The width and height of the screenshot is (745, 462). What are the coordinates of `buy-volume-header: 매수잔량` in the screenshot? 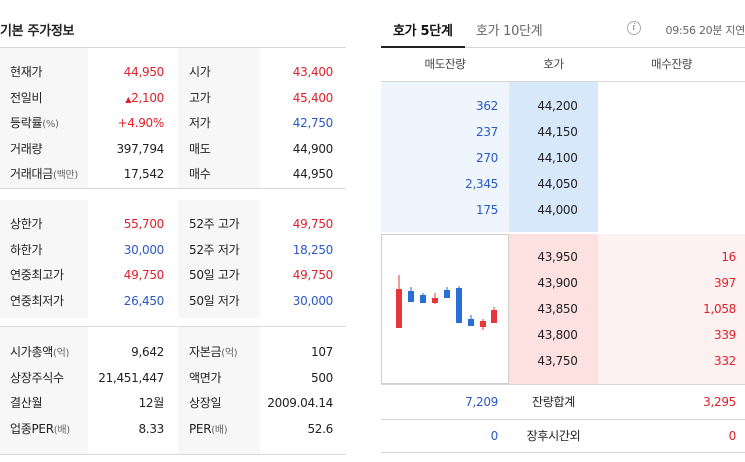 It's located at (671, 64).